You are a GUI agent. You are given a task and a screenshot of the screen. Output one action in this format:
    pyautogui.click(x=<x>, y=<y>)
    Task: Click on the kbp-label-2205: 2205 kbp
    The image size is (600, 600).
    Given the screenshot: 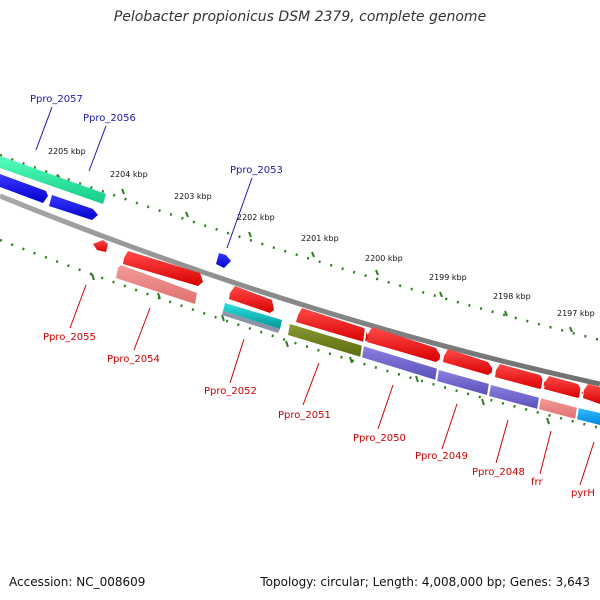 What is the action you would take?
    pyautogui.click(x=67, y=151)
    